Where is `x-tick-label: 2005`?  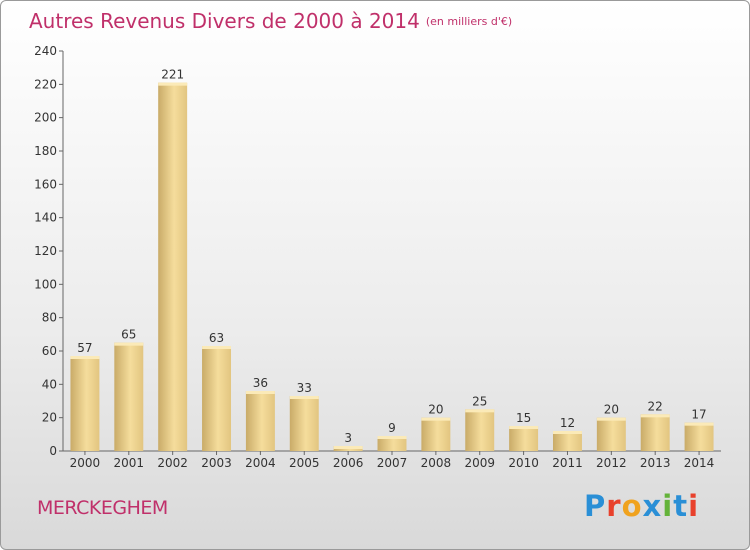 x-tick-label: 2005 is located at coordinates (304, 463).